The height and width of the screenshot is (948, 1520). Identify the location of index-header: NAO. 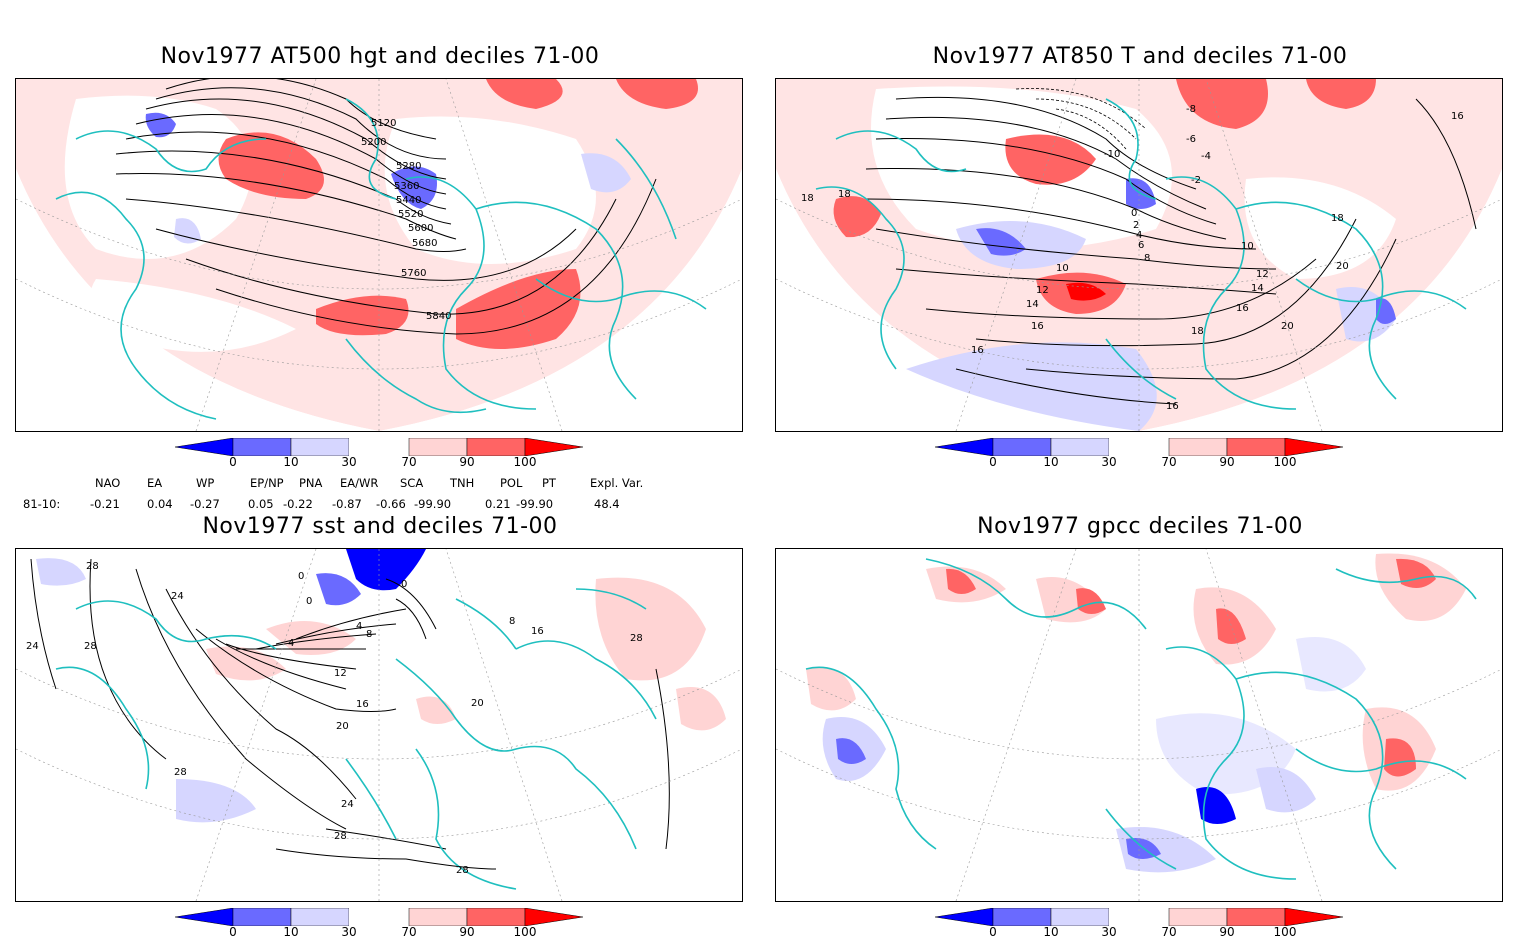
(108, 483).